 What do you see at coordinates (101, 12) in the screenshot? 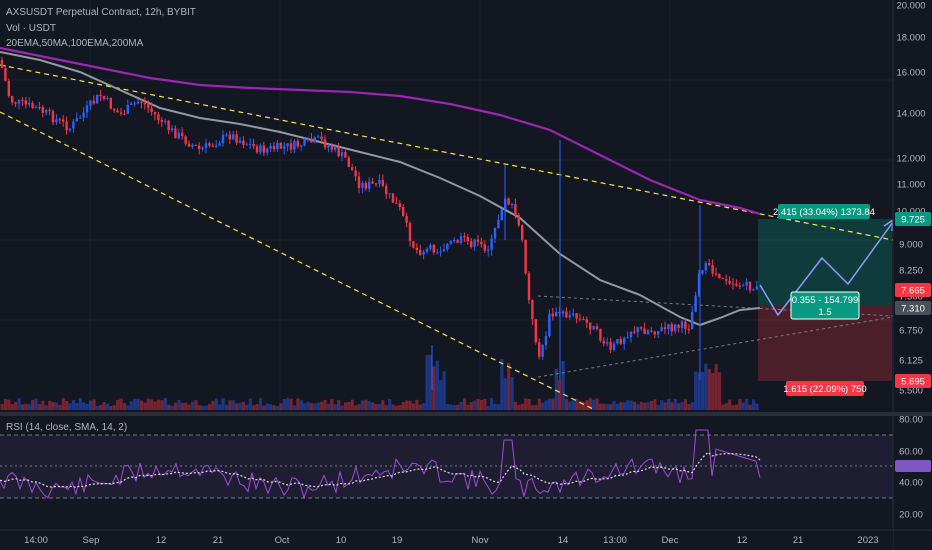
I see `chart-title: AXSUSDT Perpetual Contract, 12h, BYBIT` at bounding box center [101, 12].